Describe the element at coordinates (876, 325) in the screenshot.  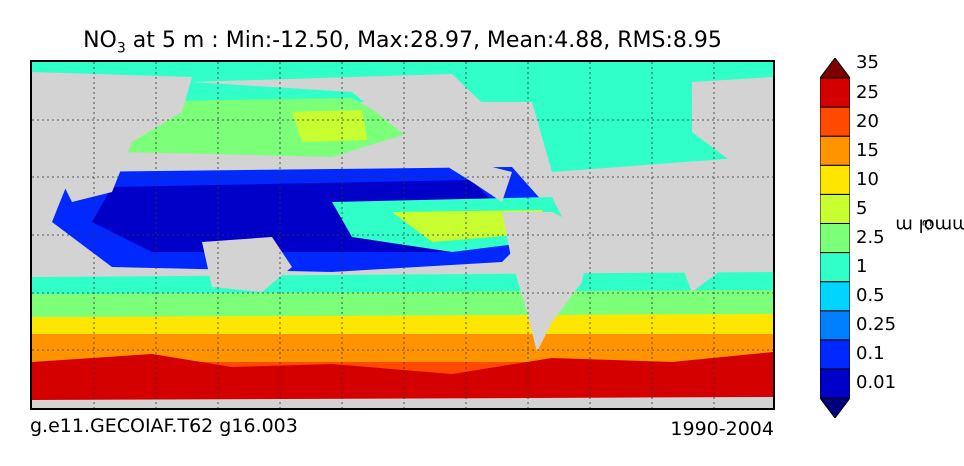
I see `colorbar-tick-label: 0.25` at that location.